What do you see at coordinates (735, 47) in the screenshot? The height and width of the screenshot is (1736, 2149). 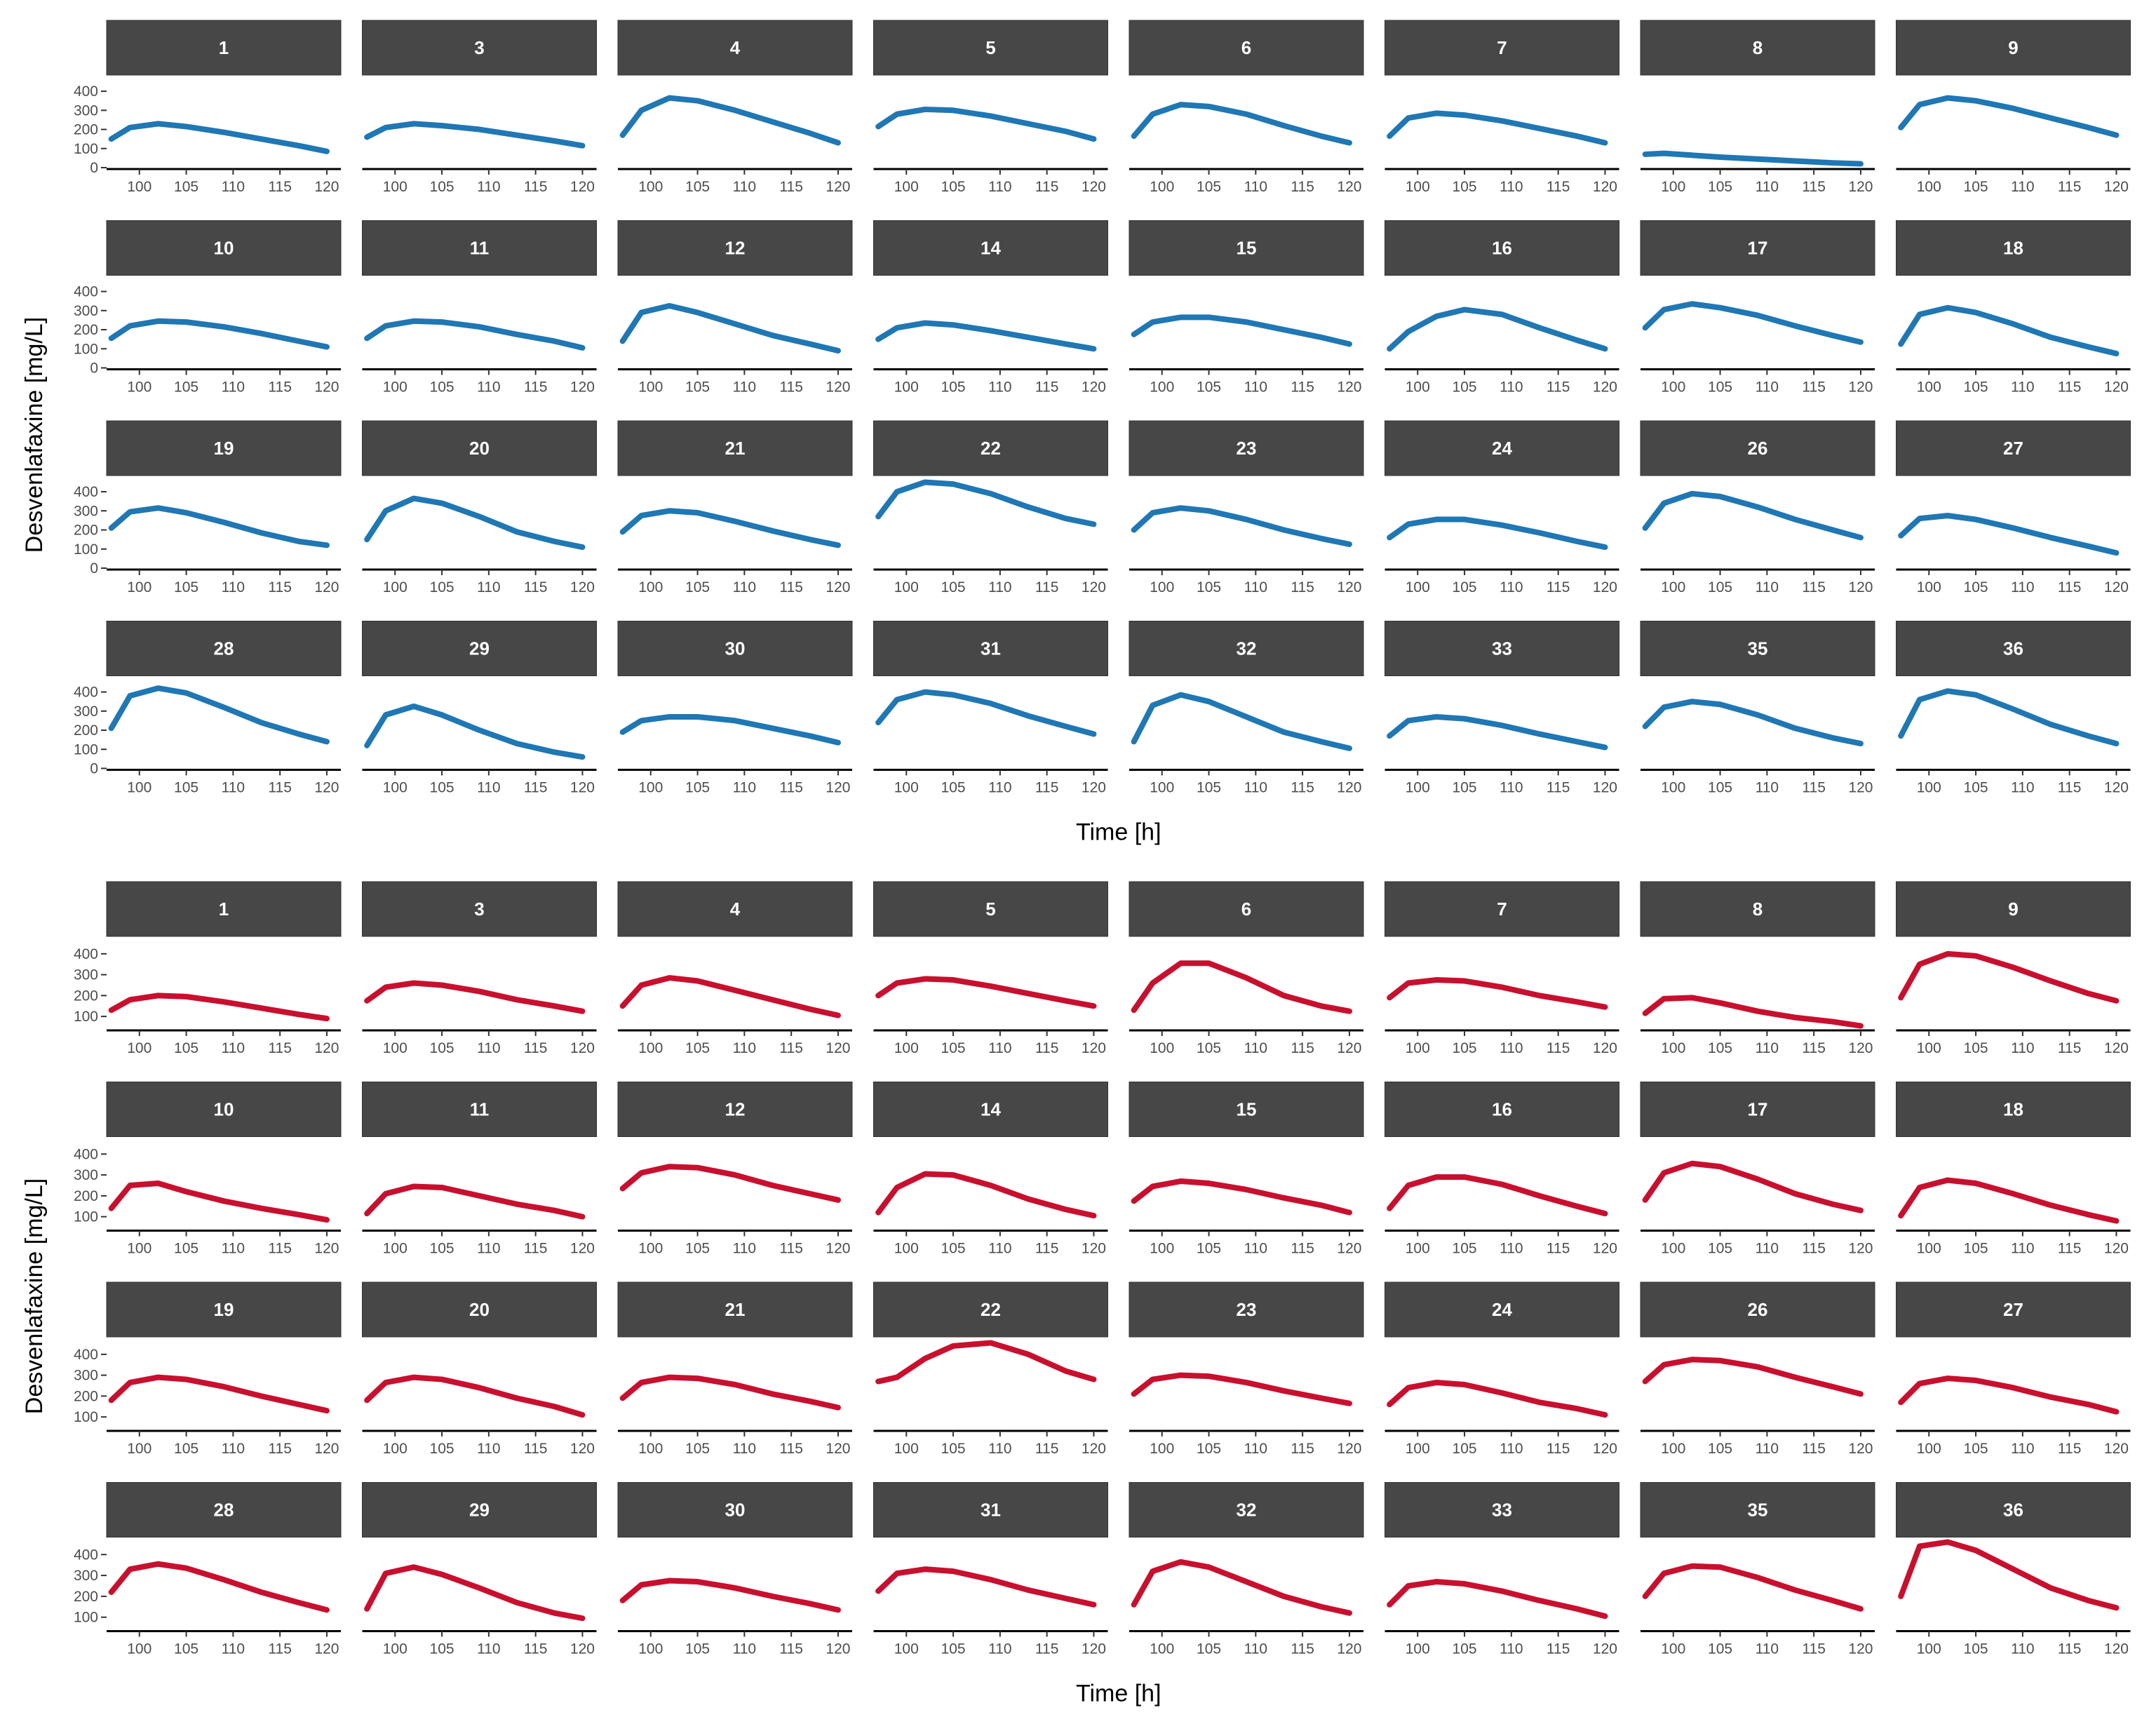 I see `strip-label: 4` at bounding box center [735, 47].